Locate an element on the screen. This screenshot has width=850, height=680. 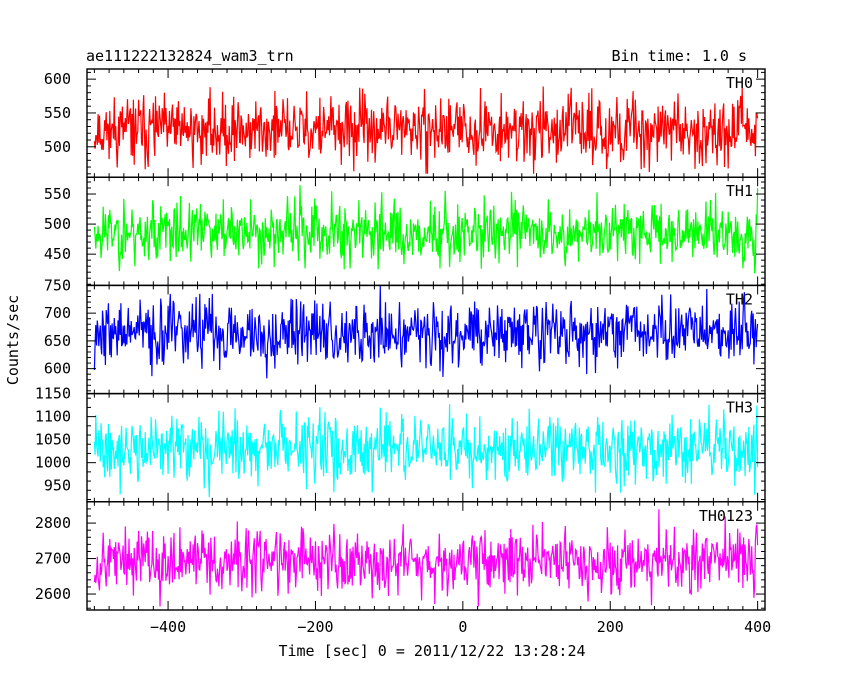
chart-title: ae111222132824_wam3_trn is located at coordinates (190, 56).